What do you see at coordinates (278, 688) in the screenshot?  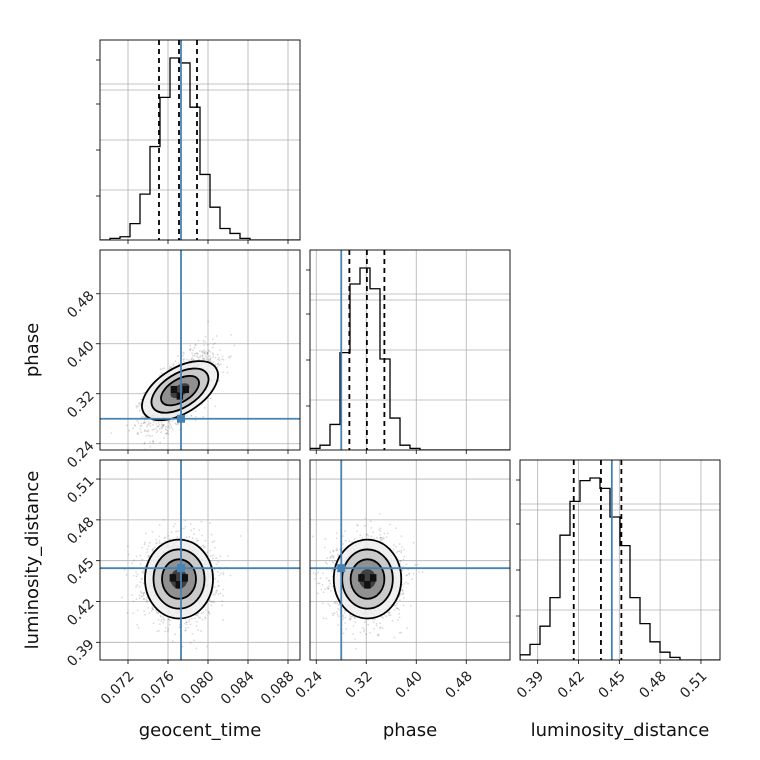 I see `x-tick-label: 0.088` at bounding box center [278, 688].